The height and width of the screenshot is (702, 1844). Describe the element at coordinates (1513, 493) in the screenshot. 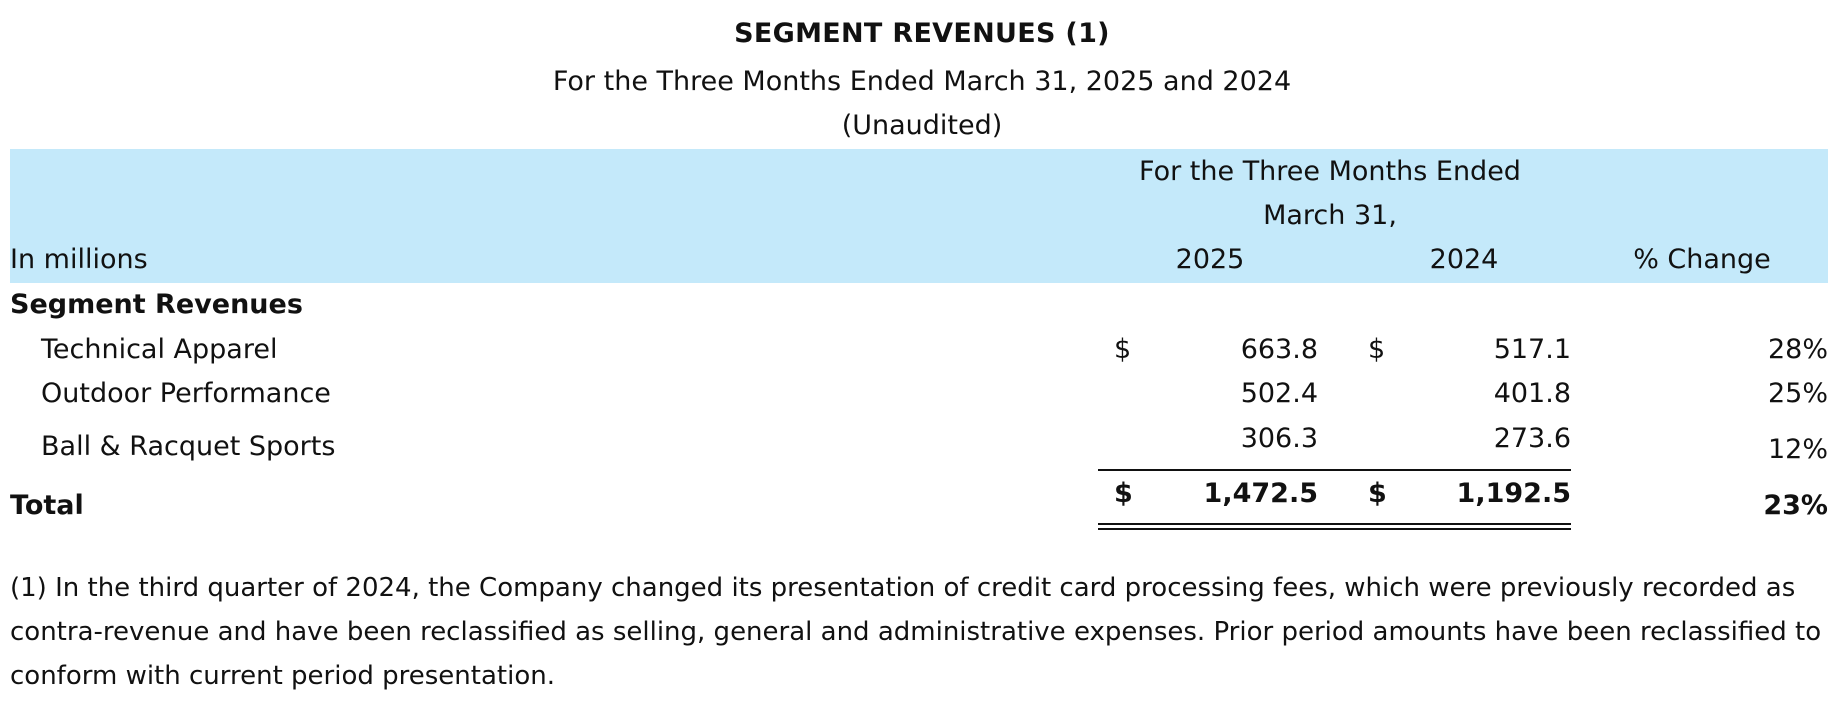

I see `total-value-2024: 1,192.5` at that location.